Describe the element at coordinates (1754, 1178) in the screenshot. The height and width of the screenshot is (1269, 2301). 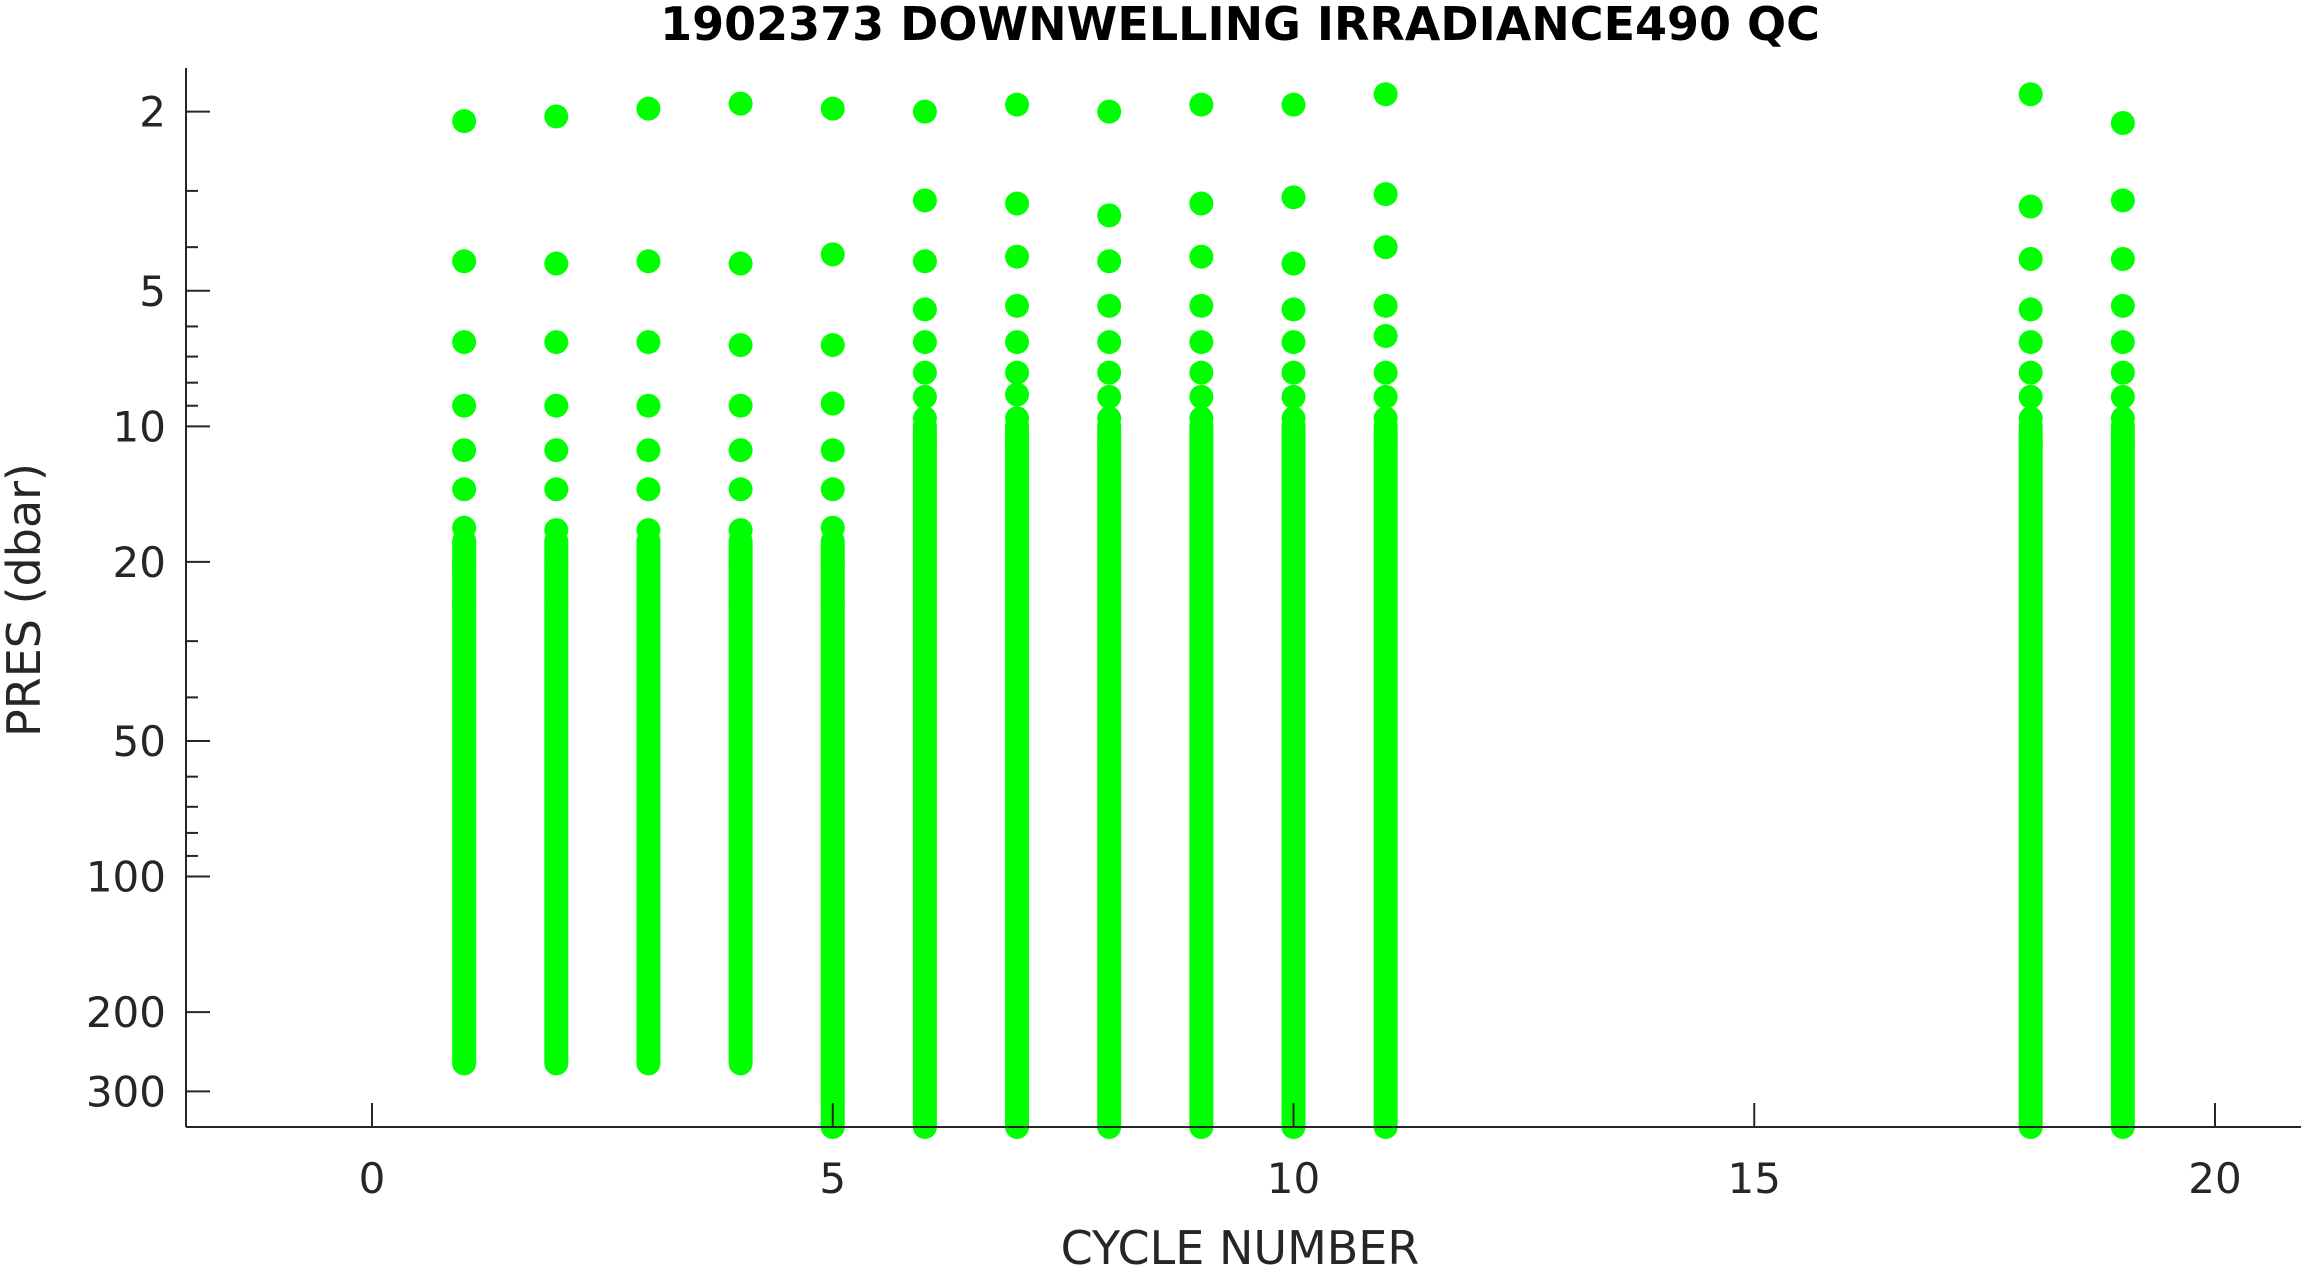
I see `x-tick-label: 15` at that location.